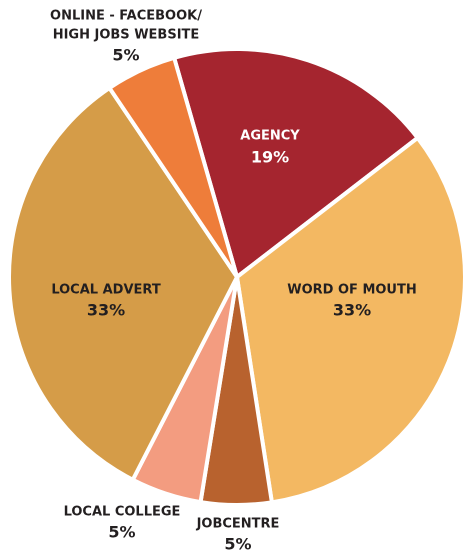 This screenshot has height=560, width=475. Describe the element at coordinates (126, 16) in the screenshot. I see `slice-label: ONLINE - FACEBOOK/` at that location.